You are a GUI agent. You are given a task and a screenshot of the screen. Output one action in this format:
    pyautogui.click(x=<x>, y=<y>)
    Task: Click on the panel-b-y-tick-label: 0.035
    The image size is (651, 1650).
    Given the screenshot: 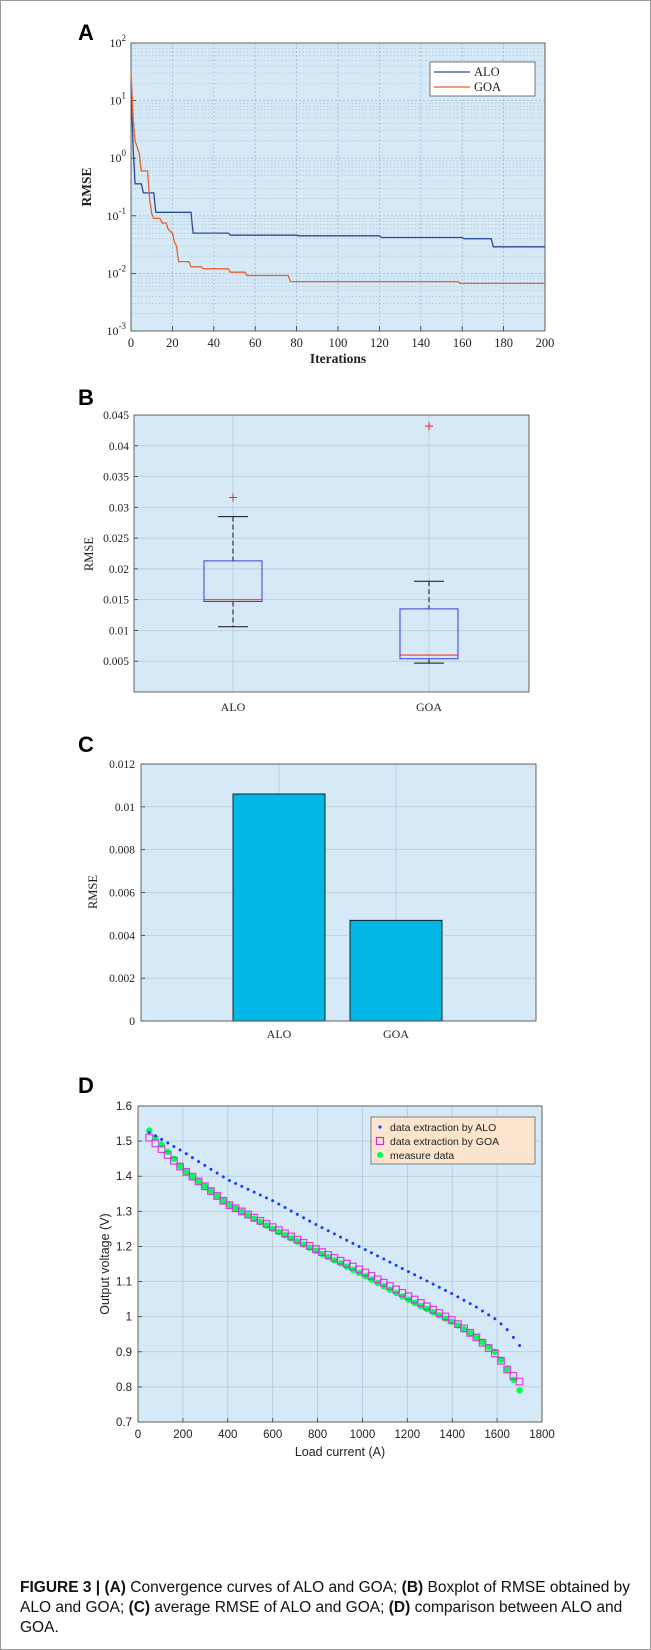 What is the action you would take?
    pyautogui.click(x=116, y=478)
    